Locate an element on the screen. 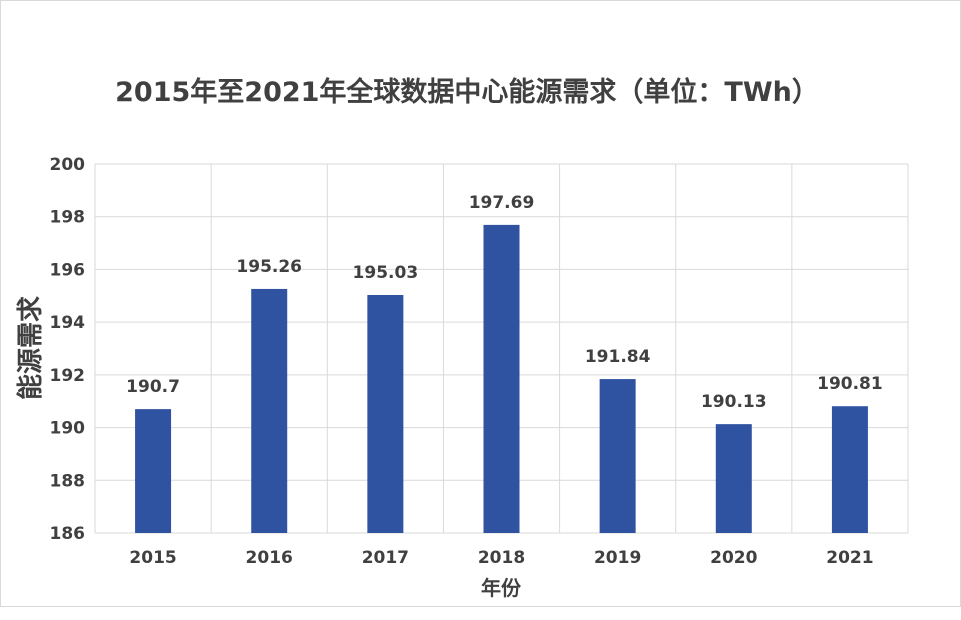 This screenshot has height=620, width=961. bar-2020 is located at coordinates (733, 478).